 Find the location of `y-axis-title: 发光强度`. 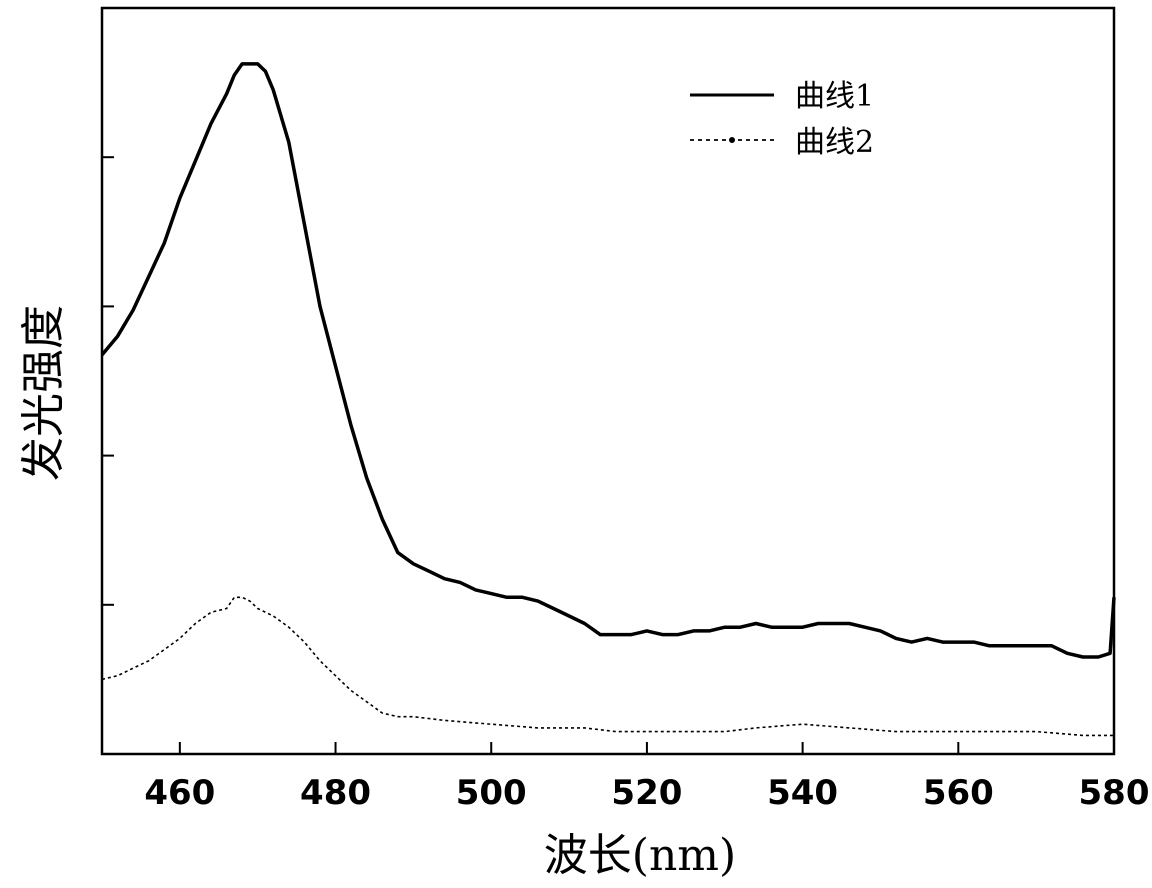

y-axis-title: 发光强度 is located at coordinates (43, 393).